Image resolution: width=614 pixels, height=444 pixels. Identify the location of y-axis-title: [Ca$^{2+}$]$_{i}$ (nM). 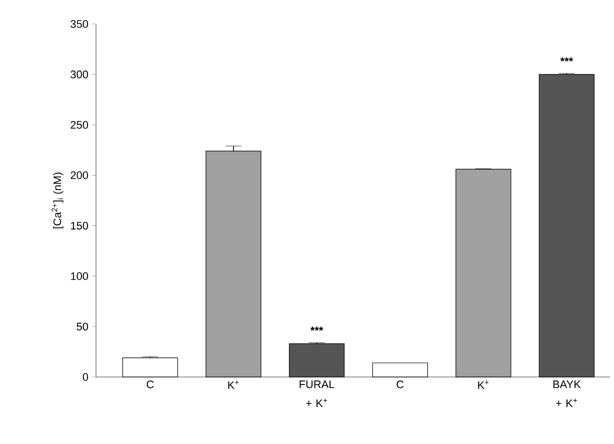
(58, 200).